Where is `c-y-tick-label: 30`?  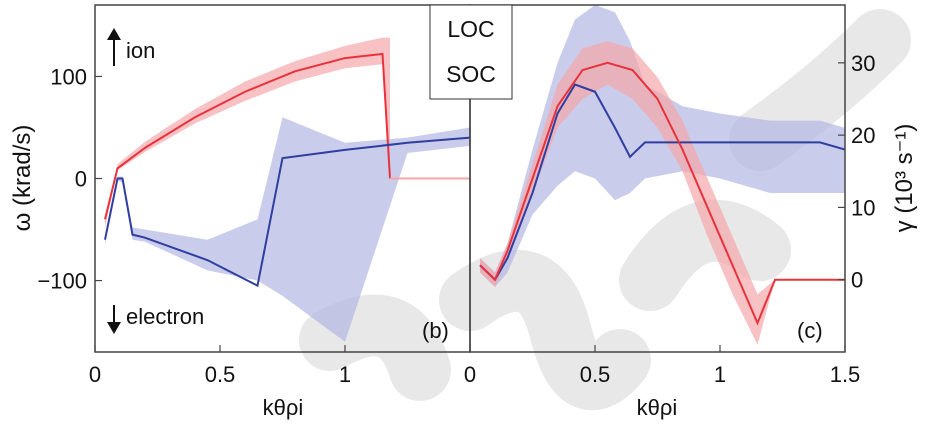 c-y-tick-label: 30 is located at coordinates (863, 63).